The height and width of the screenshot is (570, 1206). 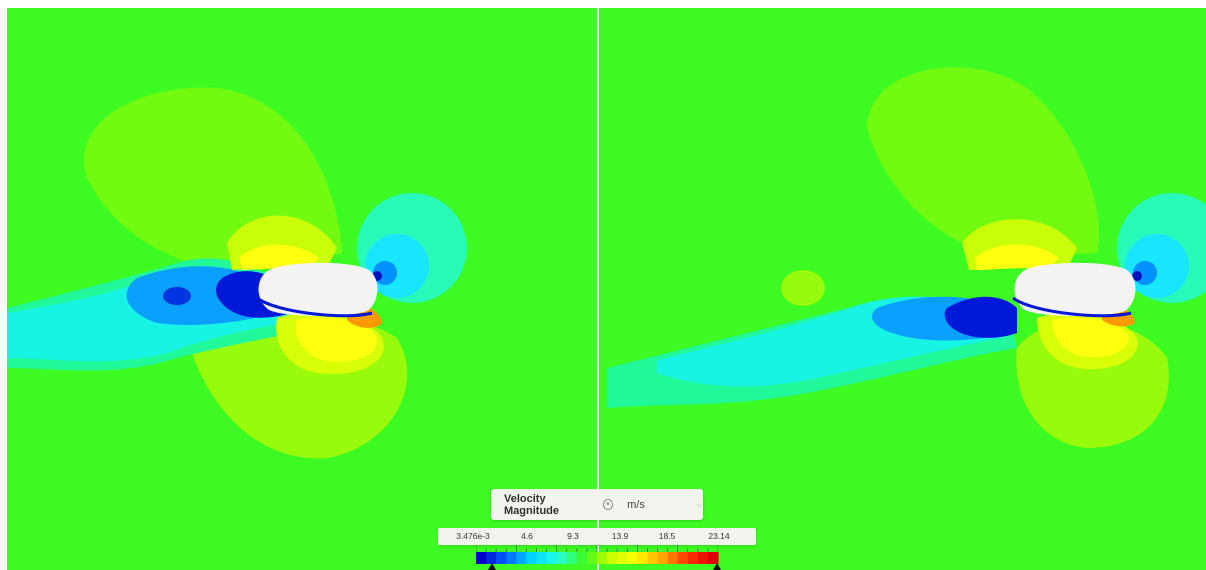 I want to click on range-min-handle, so click(x=492, y=566).